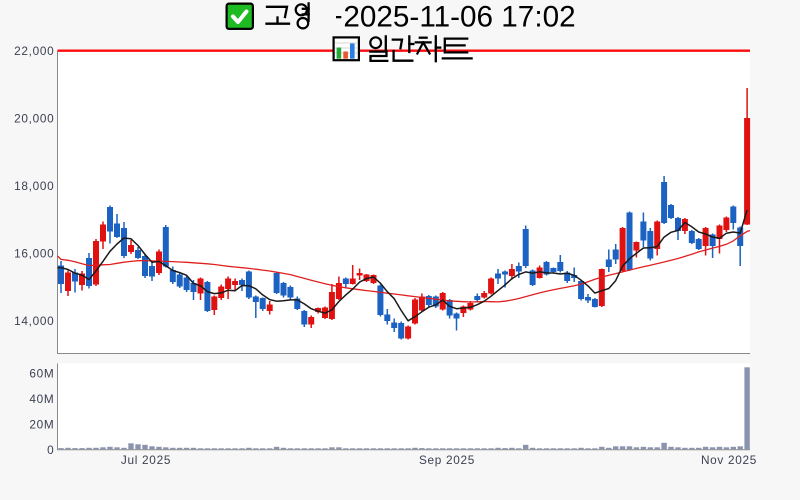  Describe the element at coordinates (34, 51) in the screenshot. I see `svg-text: 22,000` at that location.